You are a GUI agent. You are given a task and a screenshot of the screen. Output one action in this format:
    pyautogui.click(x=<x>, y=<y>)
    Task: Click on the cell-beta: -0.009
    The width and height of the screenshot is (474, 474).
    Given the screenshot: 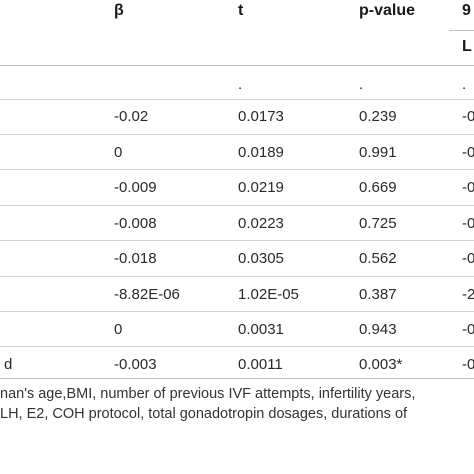 What is the action you would take?
    pyautogui.click(x=135, y=187)
    